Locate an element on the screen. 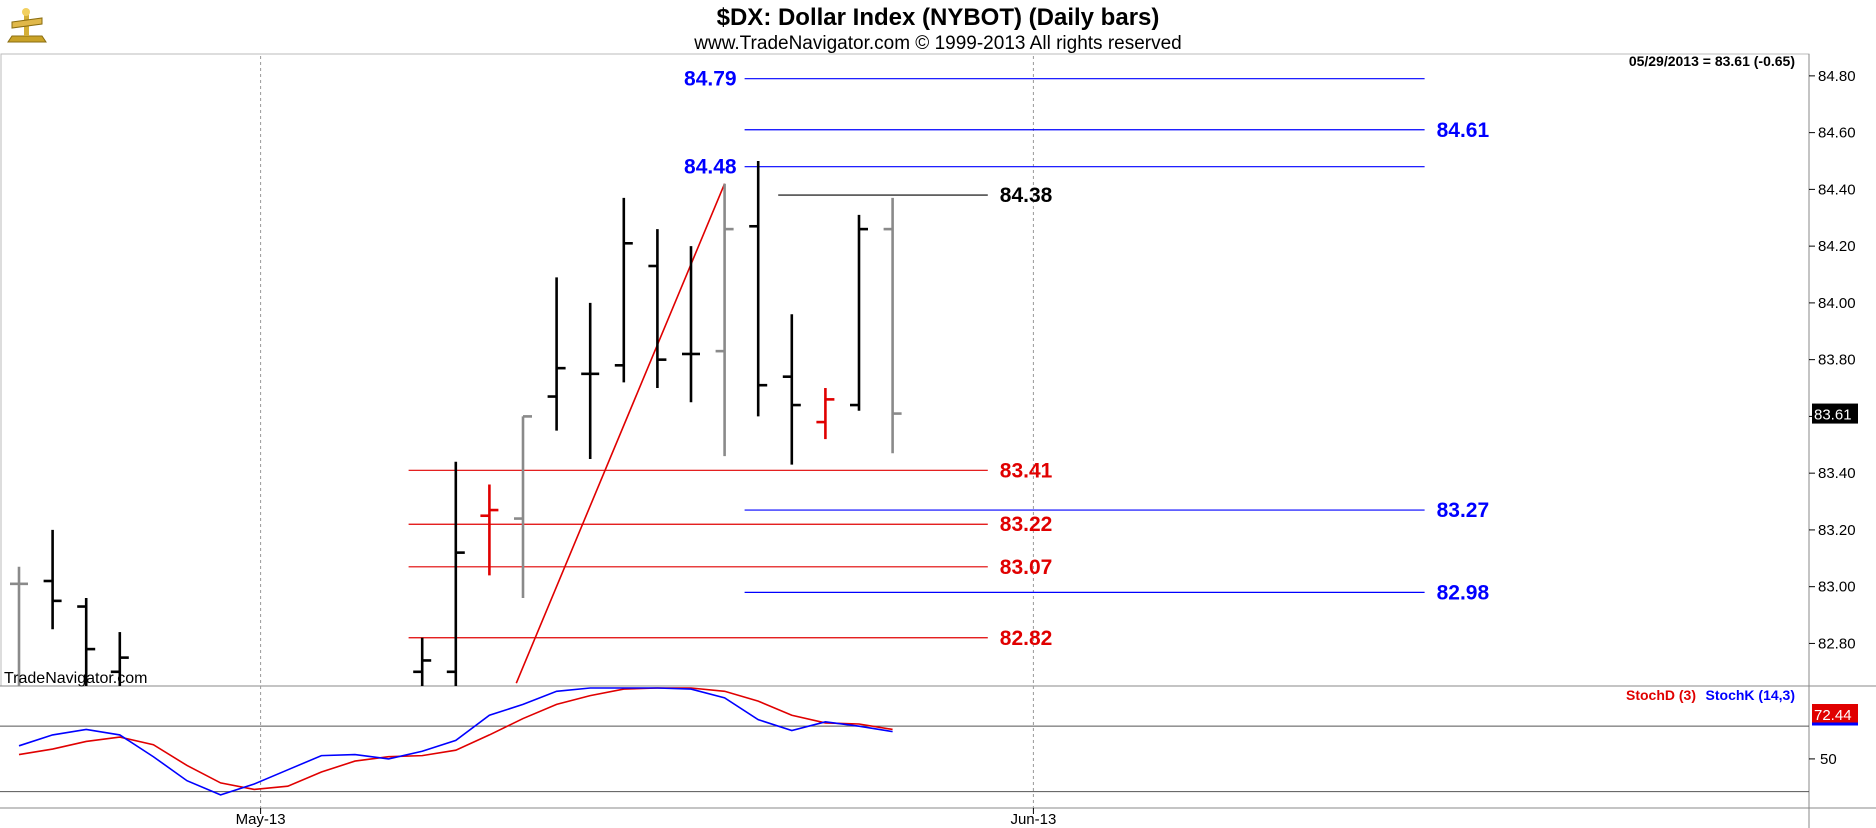  level-label-84.79: 84.79 is located at coordinates (710, 79).